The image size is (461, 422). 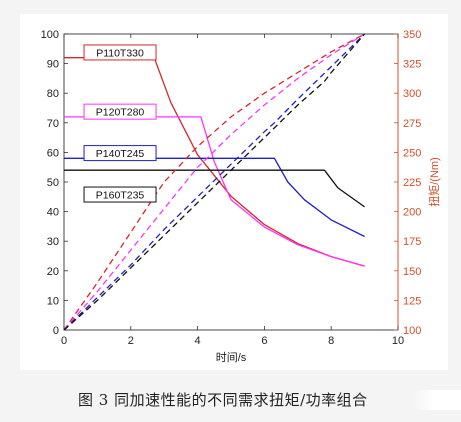 I want to click on y-right-tick-label: 325, so click(x=412, y=65).